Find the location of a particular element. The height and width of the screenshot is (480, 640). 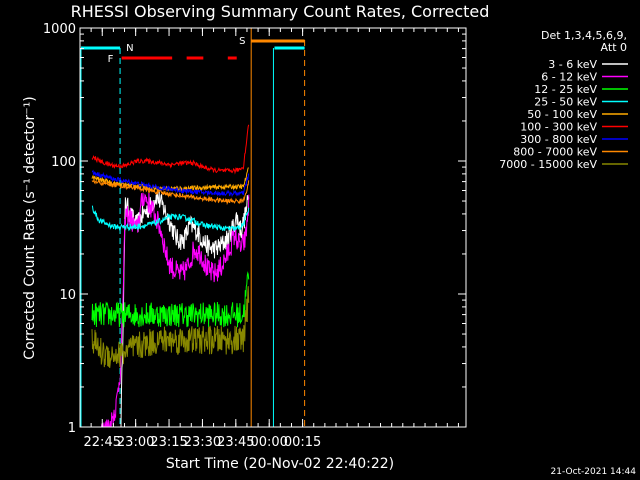

y-tick-label: 1000 is located at coordinates (59, 29).